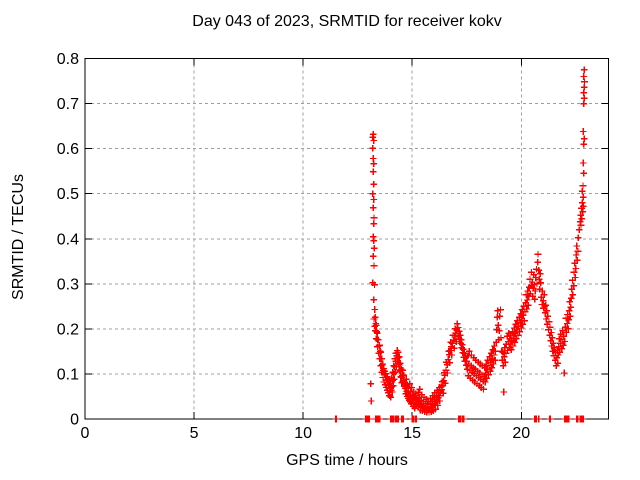 The image size is (640, 480). Describe the element at coordinates (521, 433) in the screenshot. I see `x-tick-label: 20` at that location.